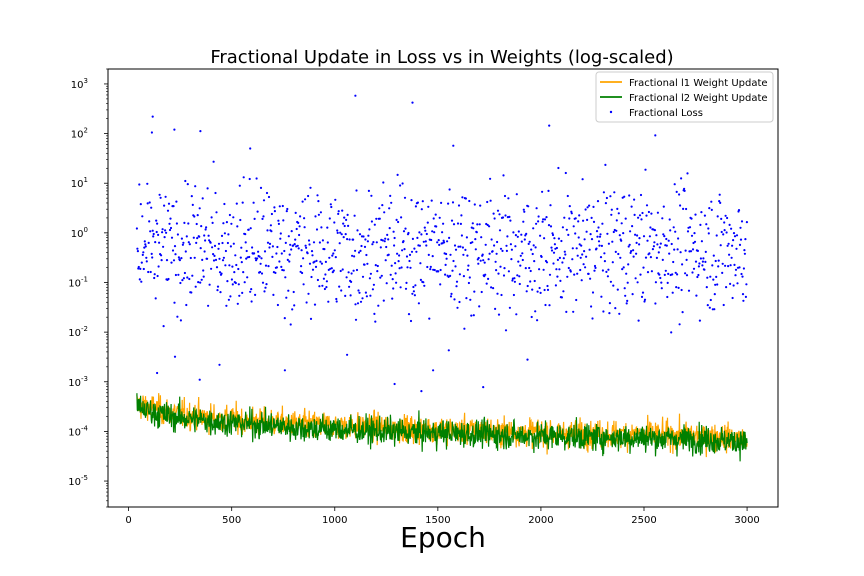  Describe the element at coordinates (231, 520) in the screenshot. I see `x-tick-label: 500` at that location.